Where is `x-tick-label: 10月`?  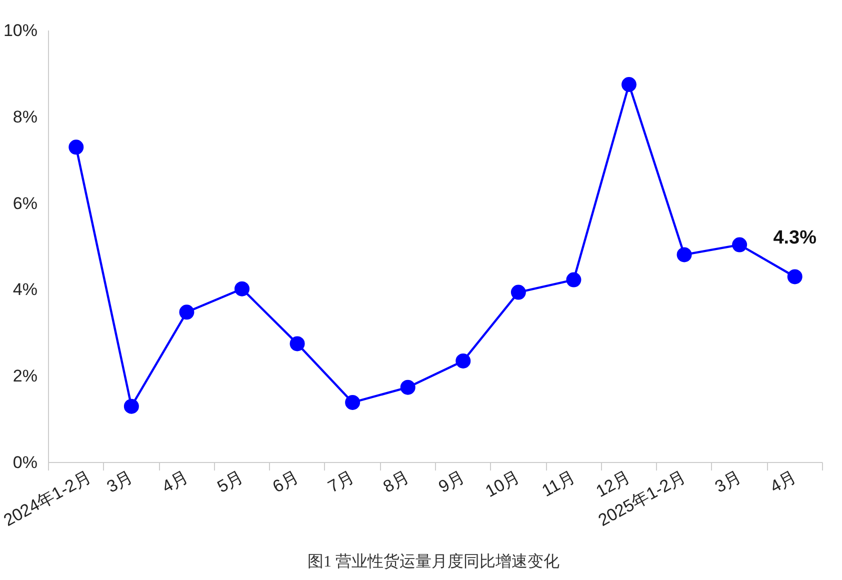
x-tick-label: 10月 is located at coordinates (502, 484).